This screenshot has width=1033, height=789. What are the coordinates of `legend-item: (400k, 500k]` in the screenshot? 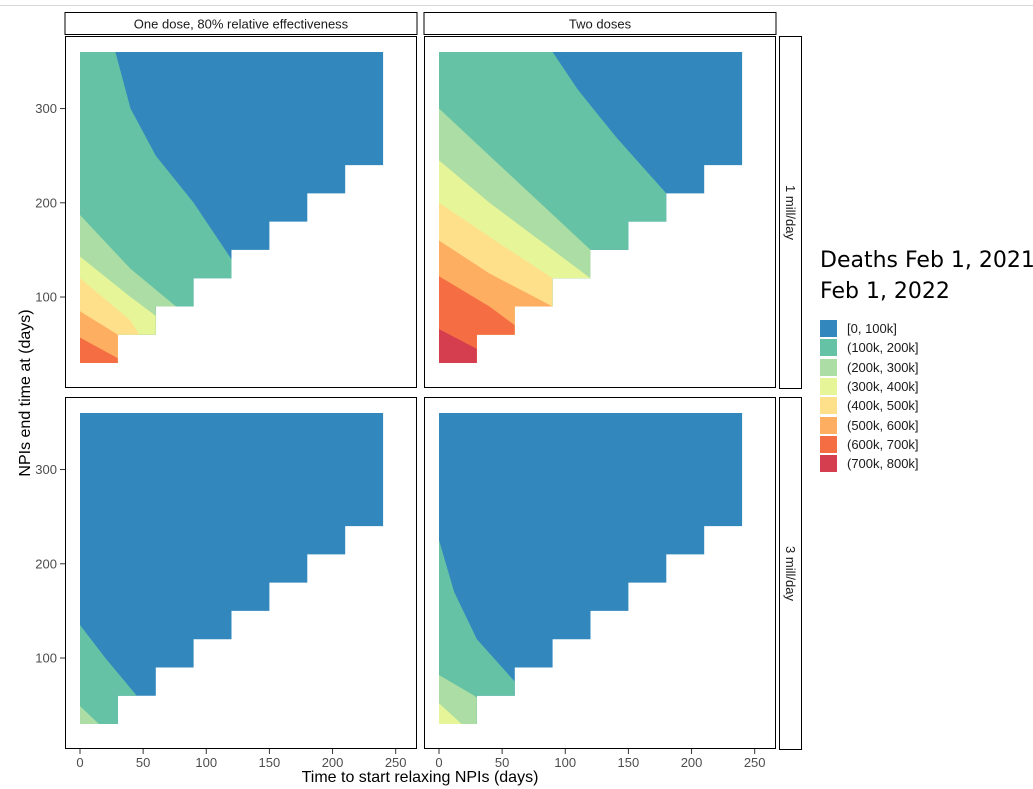 It's located at (925, 405).